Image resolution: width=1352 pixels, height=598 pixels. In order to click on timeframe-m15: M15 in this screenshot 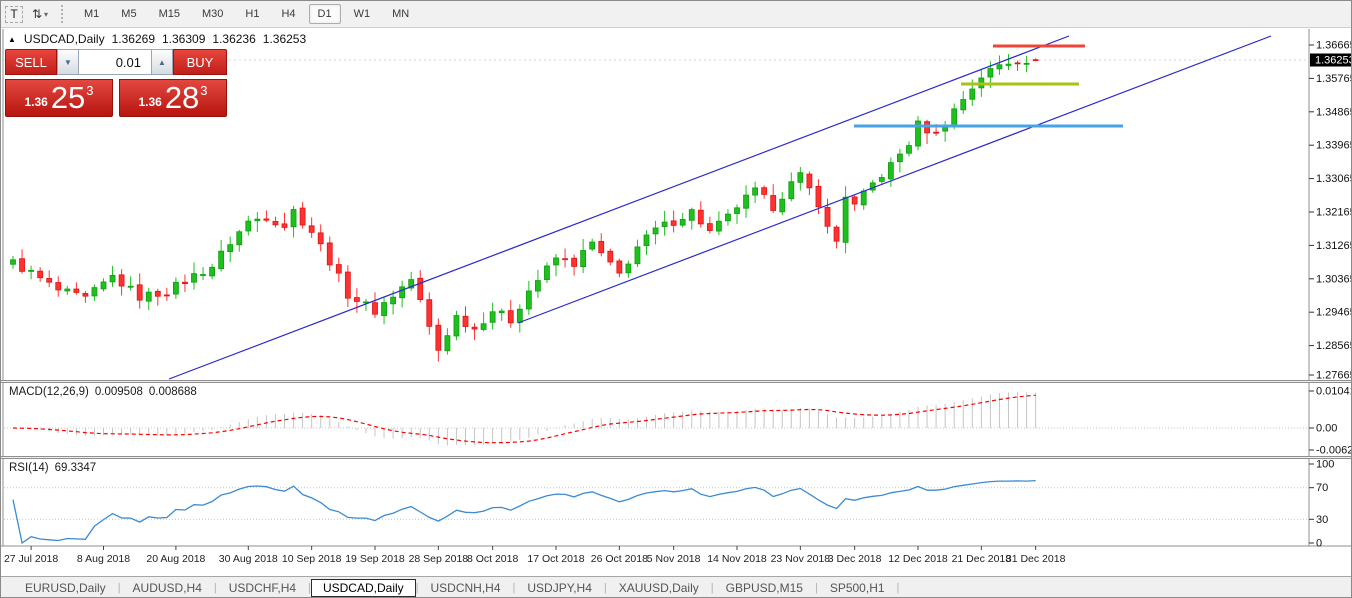, I will do `click(169, 14)`.